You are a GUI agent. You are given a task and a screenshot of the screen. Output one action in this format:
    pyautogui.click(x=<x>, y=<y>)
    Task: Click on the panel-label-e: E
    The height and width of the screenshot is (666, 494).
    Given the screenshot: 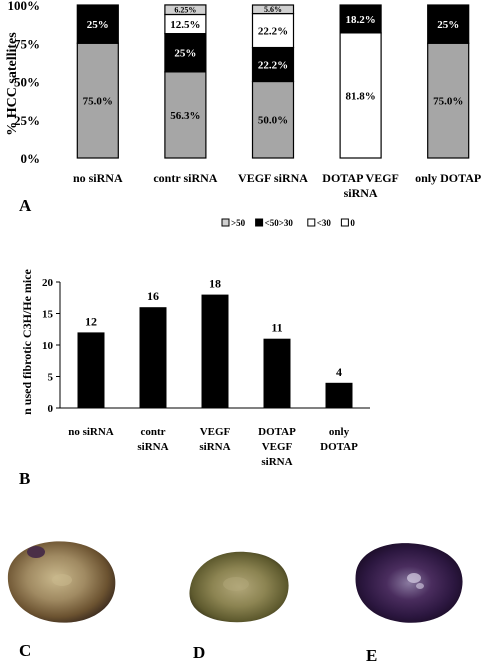 What is the action you would take?
    pyautogui.click(x=372, y=655)
    